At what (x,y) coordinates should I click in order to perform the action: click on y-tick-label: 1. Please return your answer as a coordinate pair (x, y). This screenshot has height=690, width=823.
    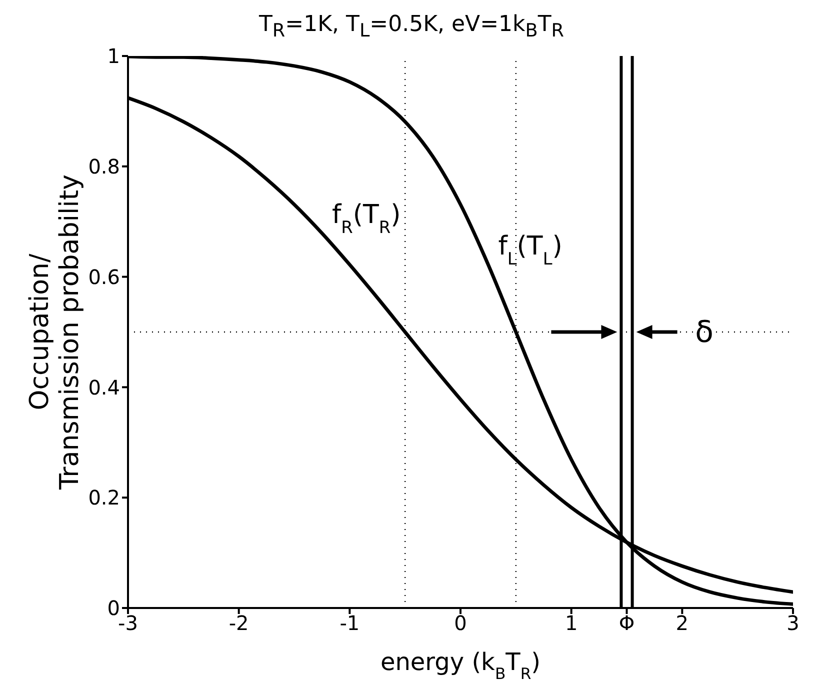
    Looking at the image, I should click on (113, 56).